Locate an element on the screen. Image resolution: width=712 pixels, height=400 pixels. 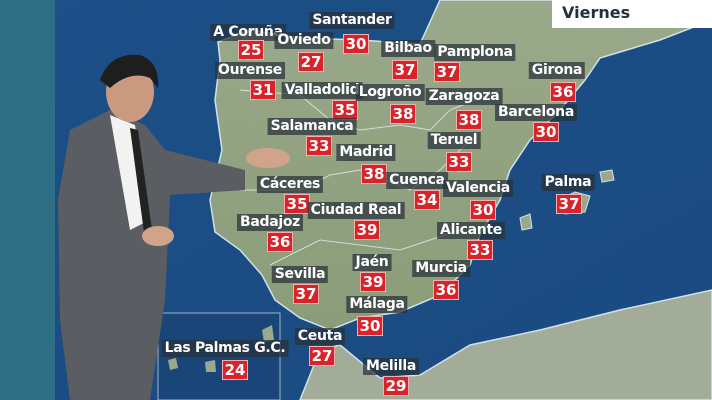
city-name: Valladolid is located at coordinates (322, 90).